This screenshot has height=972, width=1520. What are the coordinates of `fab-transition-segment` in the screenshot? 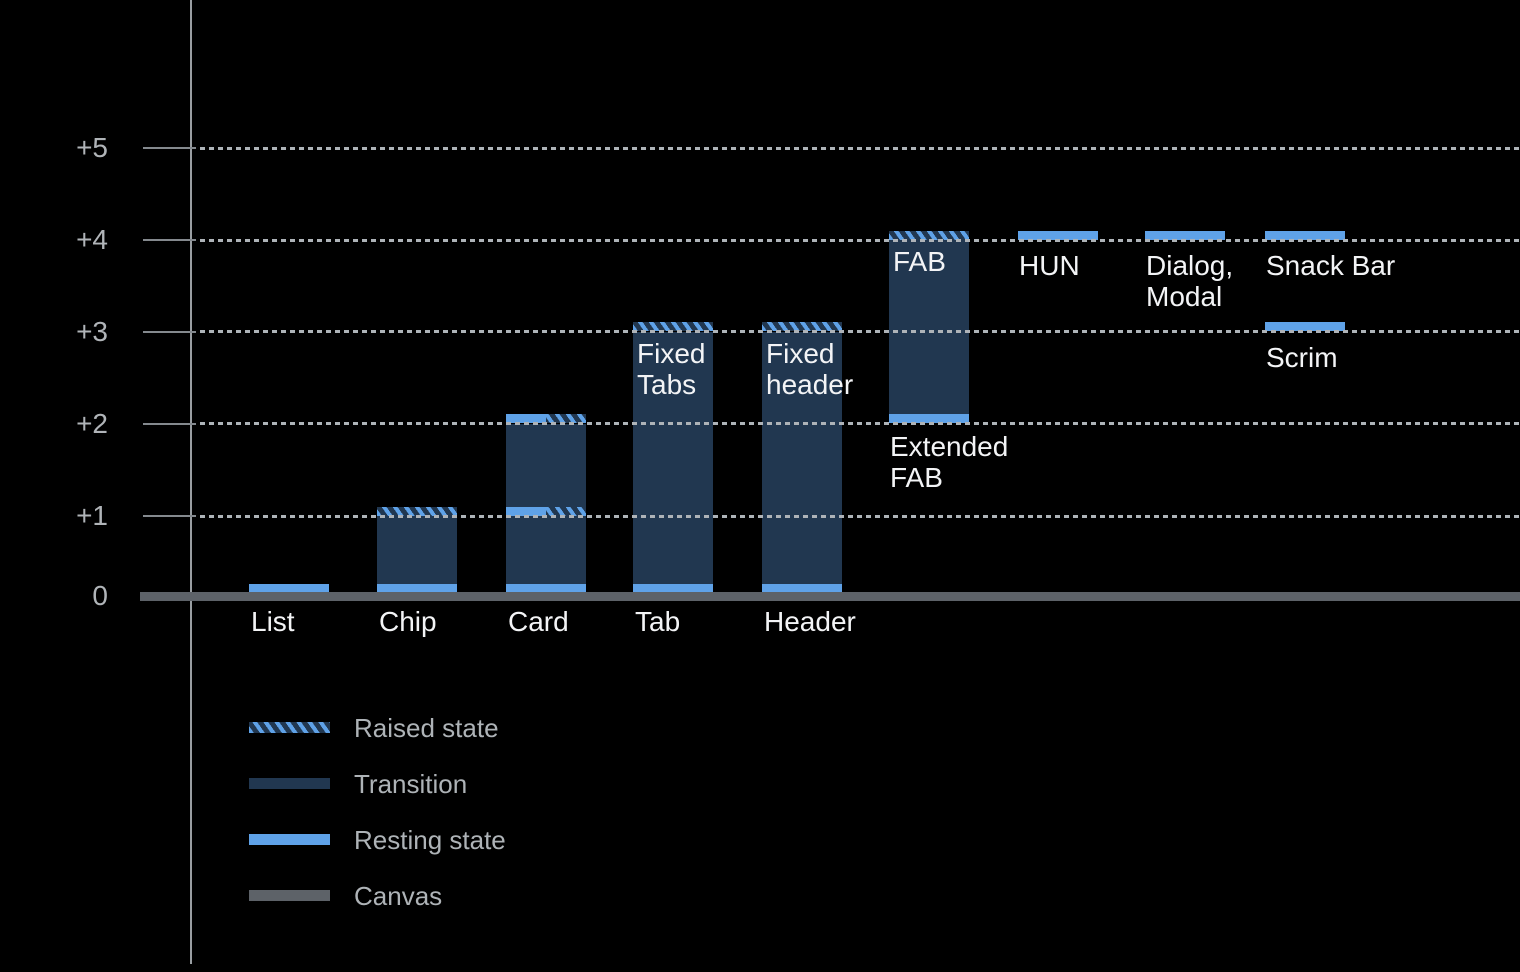 It's located at (929, 327).